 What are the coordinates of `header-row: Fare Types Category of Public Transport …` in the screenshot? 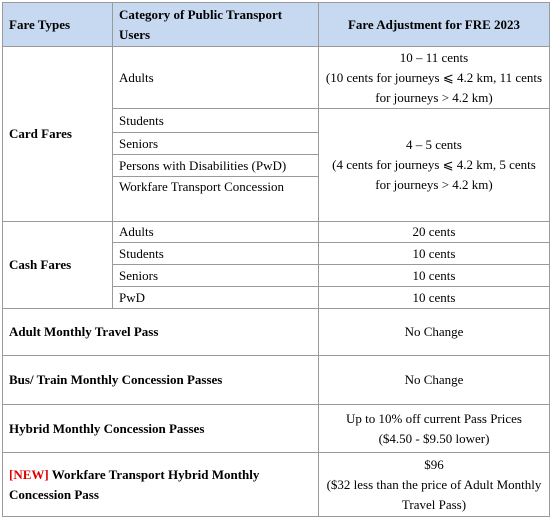 It's located at (276, 24).